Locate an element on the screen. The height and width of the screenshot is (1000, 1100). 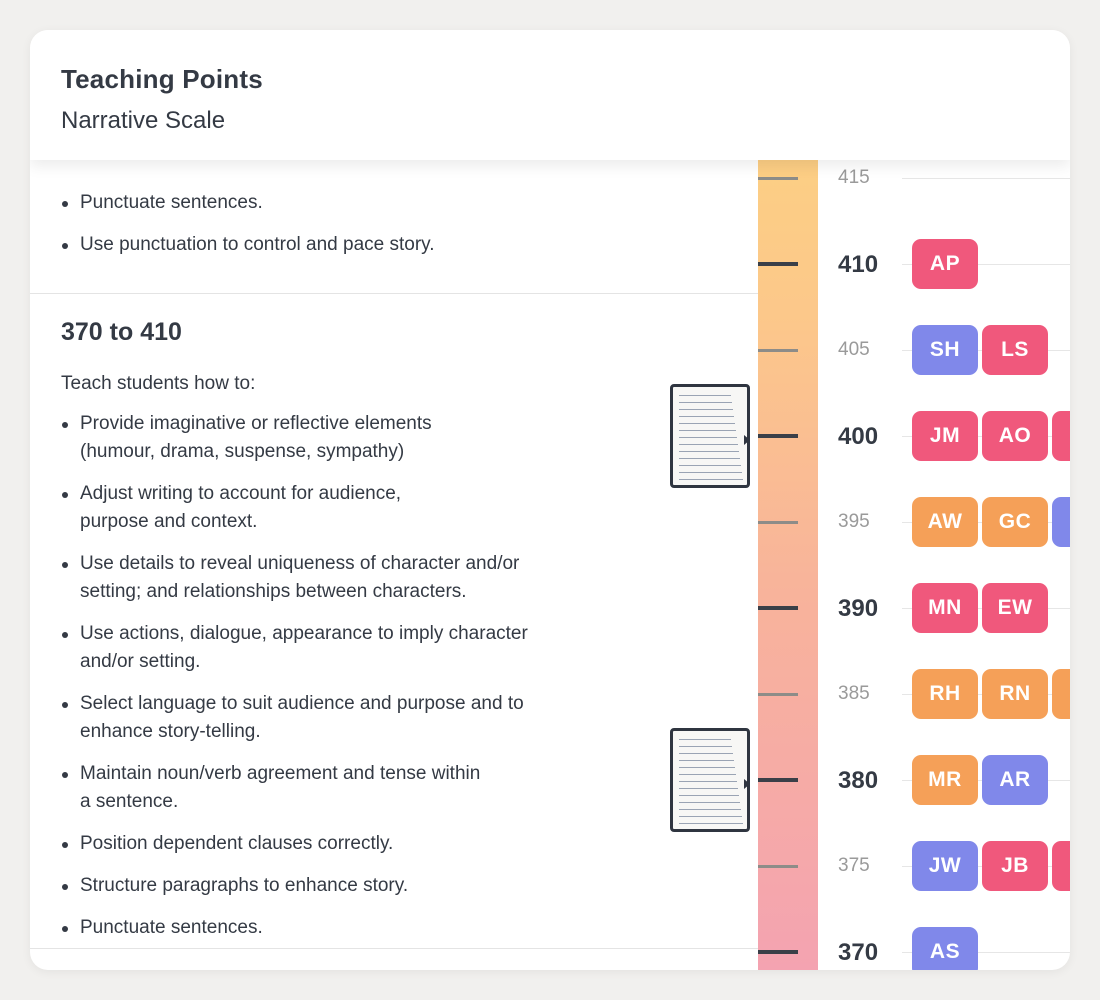
score-label: 380 is located at coordinates (858, 780).